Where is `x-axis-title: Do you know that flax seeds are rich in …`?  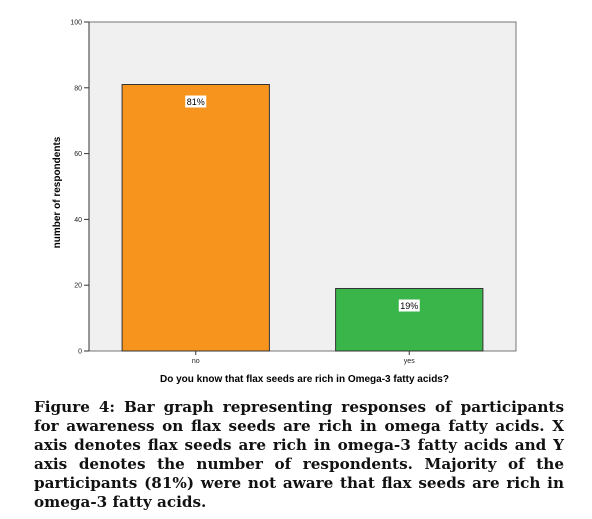
x-axis-title: Do you know that flax seeds are rich in … is located at coordinates (304, 379).